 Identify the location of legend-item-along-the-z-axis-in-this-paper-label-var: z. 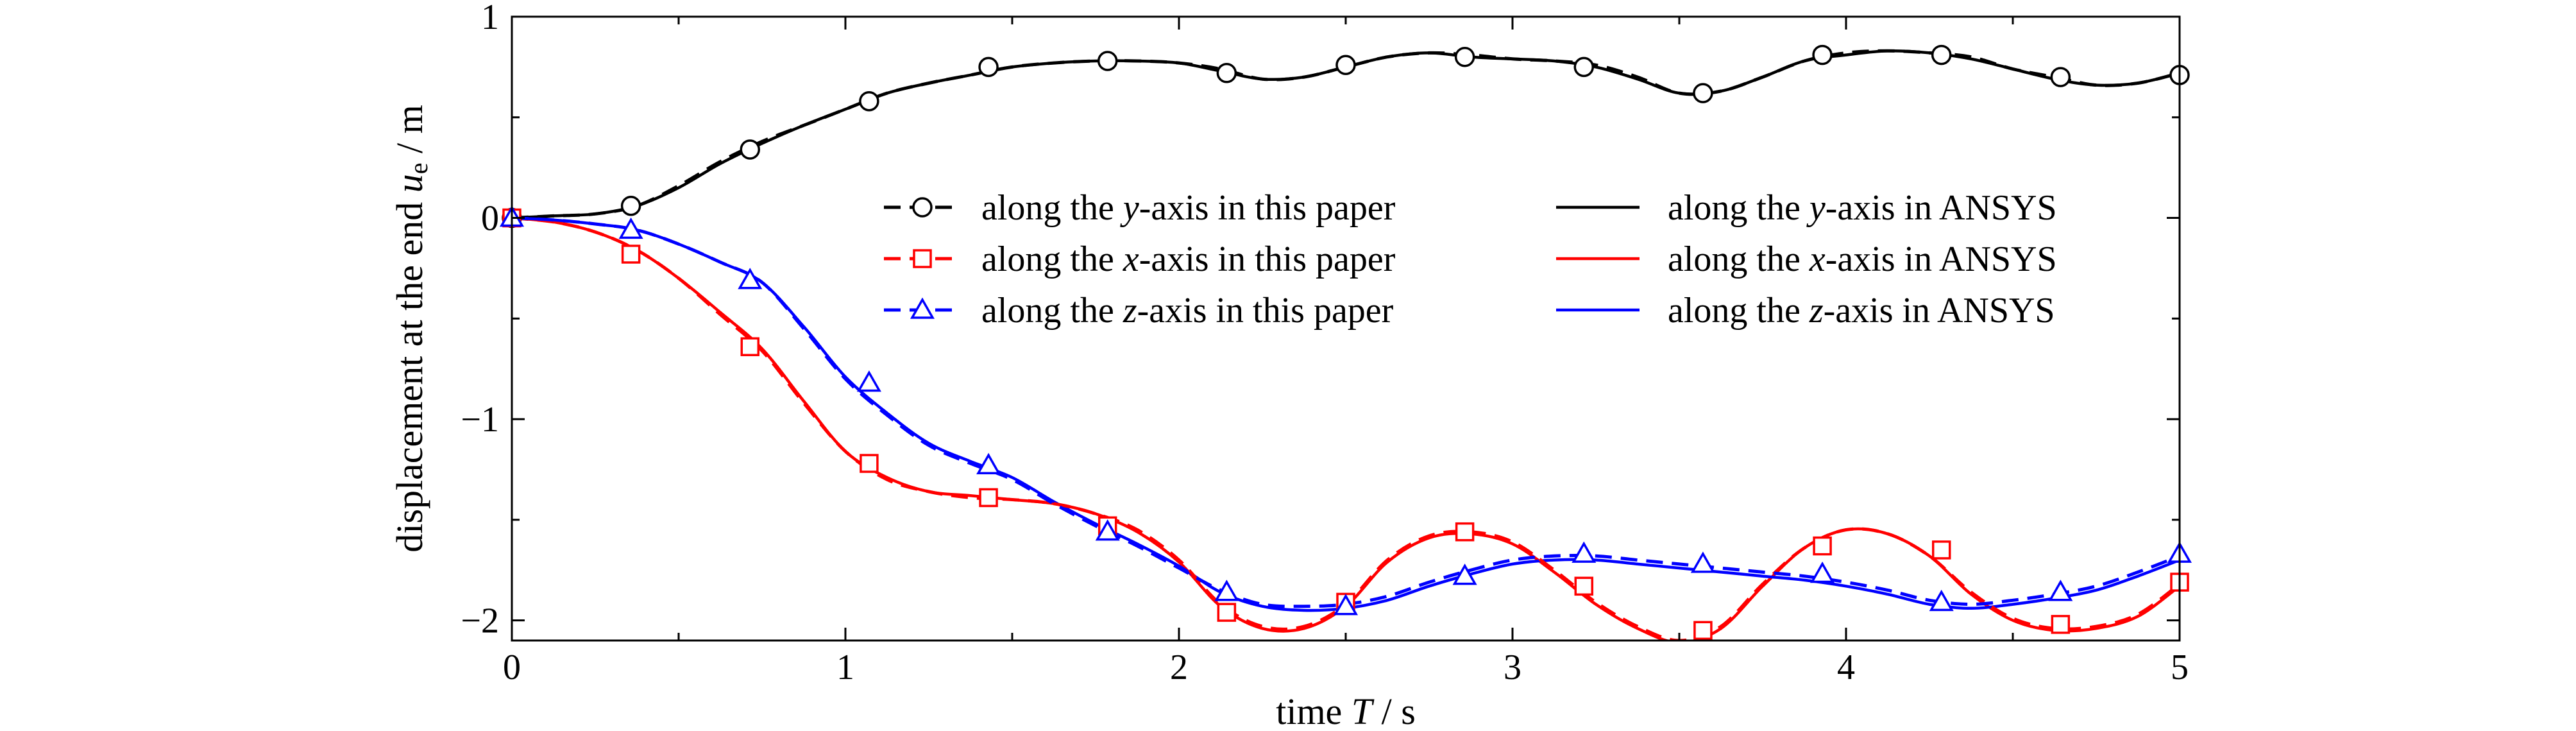
(1130, 311).